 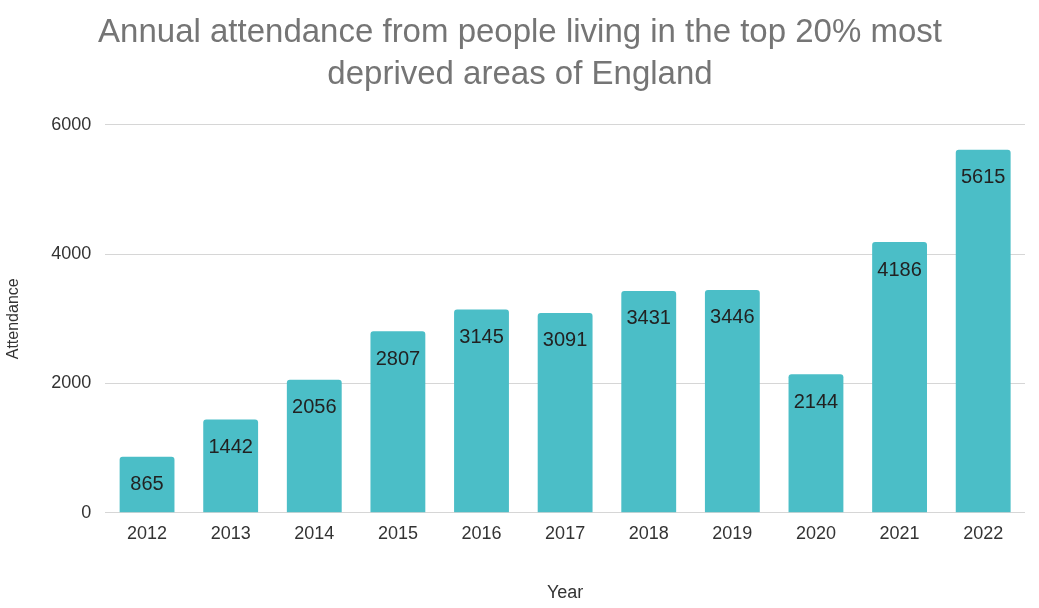 I want to click on x-tick-label: 2016, so click(x=481, y=532).